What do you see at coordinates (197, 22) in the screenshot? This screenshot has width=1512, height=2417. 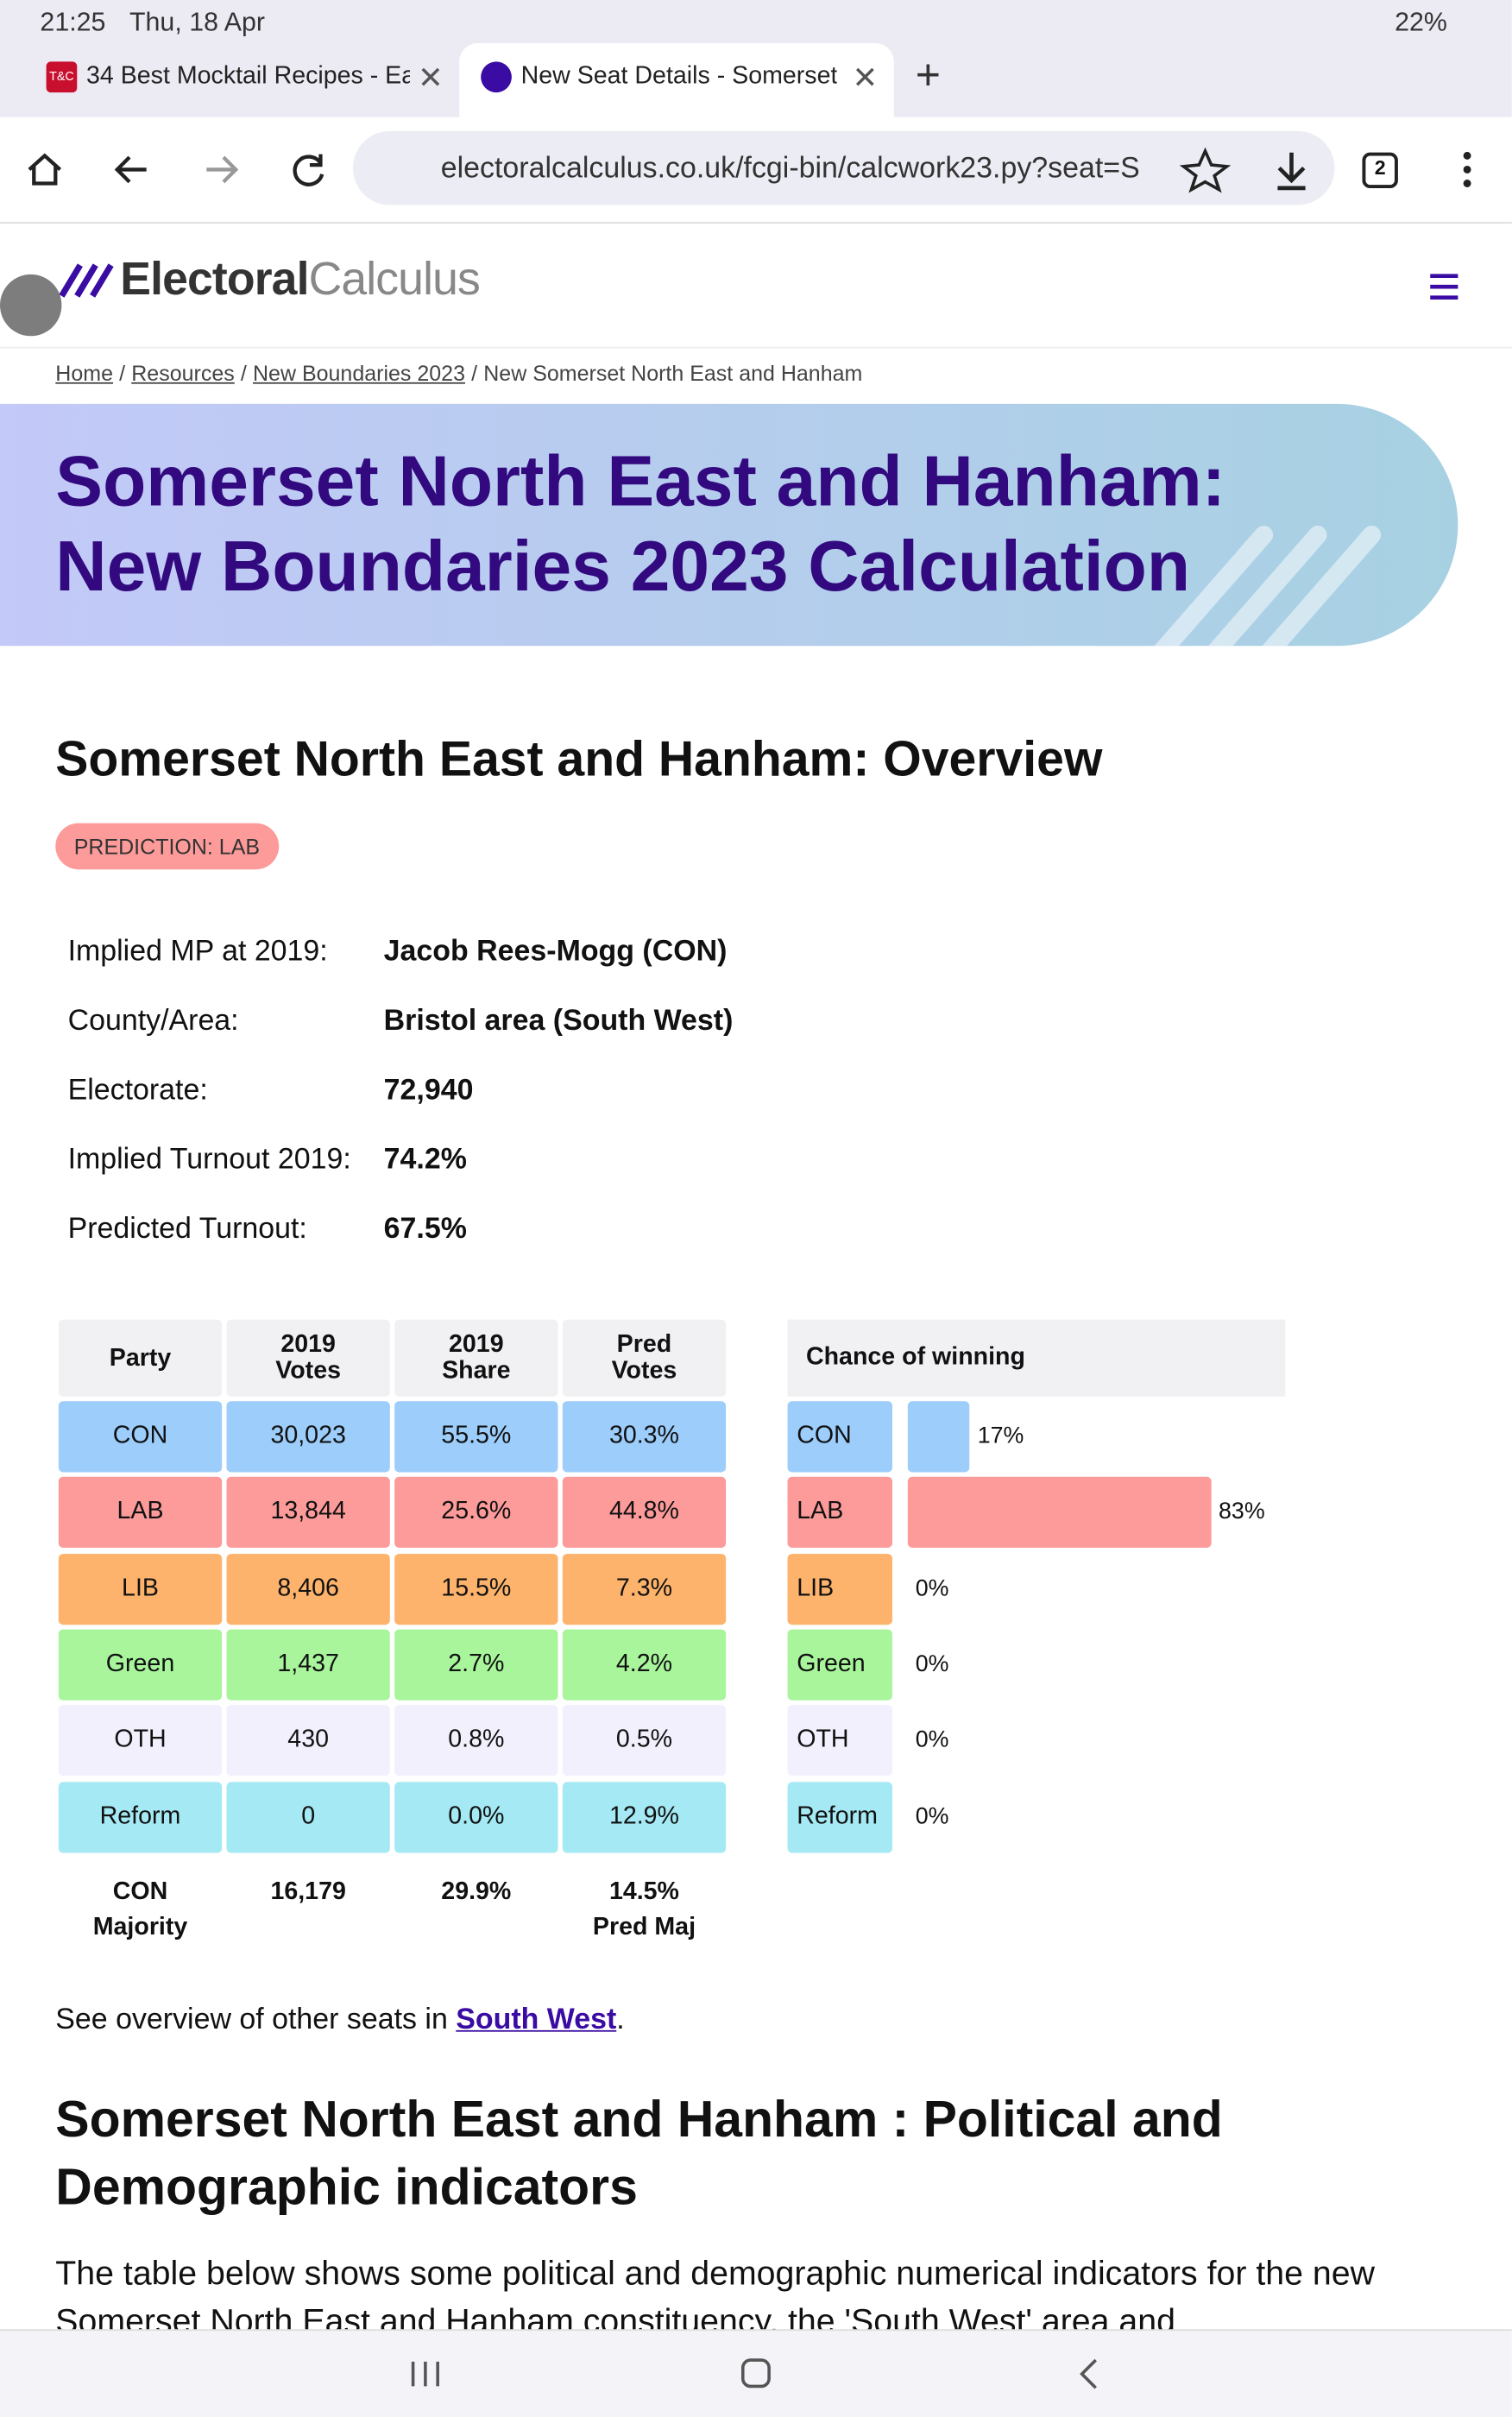 I see `date: Thu, 18 Apr` at bounding box center [197, 22].